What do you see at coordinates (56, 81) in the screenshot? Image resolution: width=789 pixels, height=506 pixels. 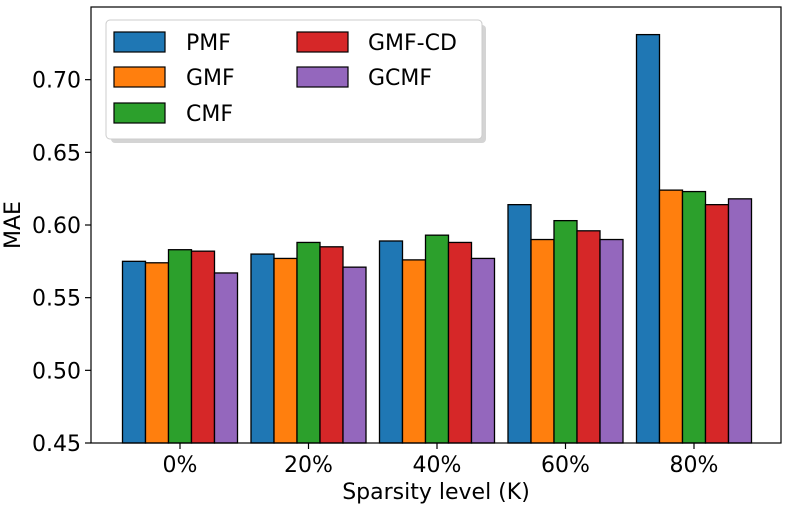 I see `y-tick-label: 0.70` at bounding box center [56, 81].